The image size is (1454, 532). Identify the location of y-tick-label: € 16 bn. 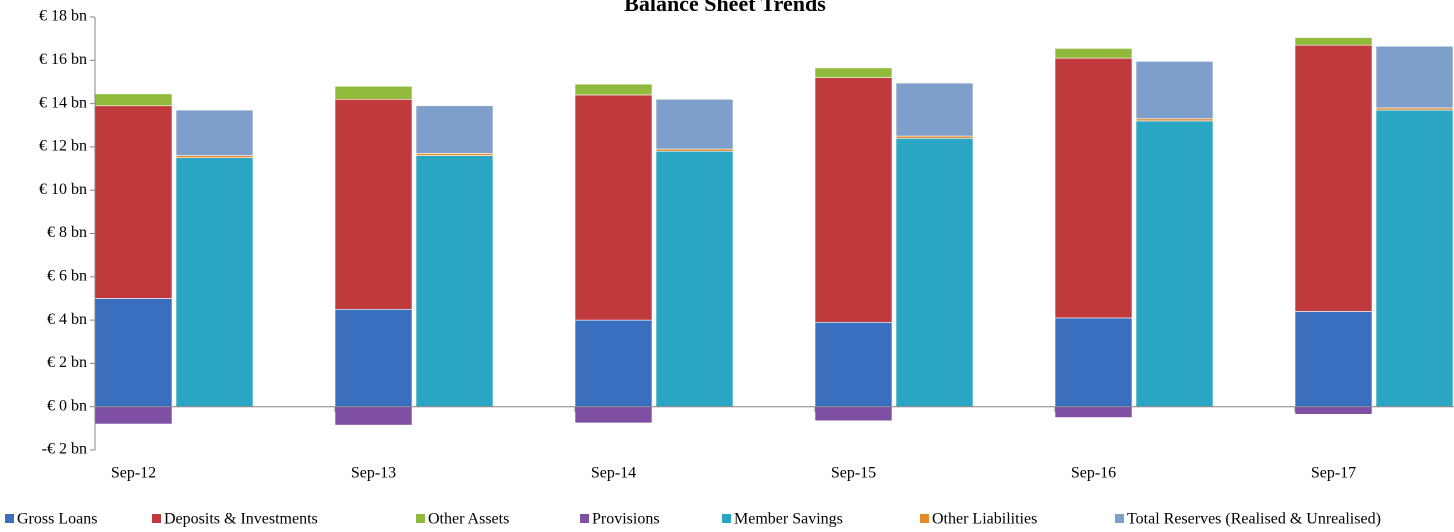
(63, 59).